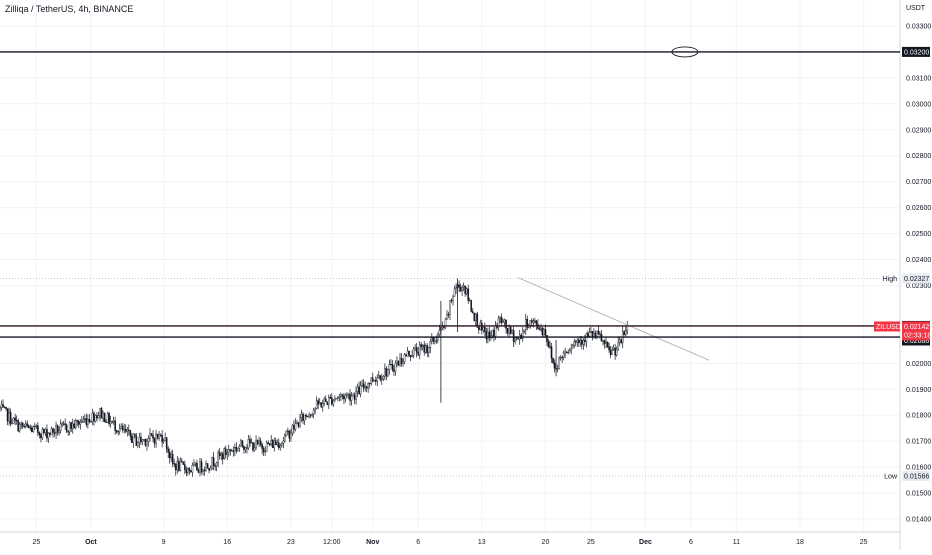 The width and height of the screenshot is (932, 555). I want to click on x-tick-label: 20, so click(546, 542).